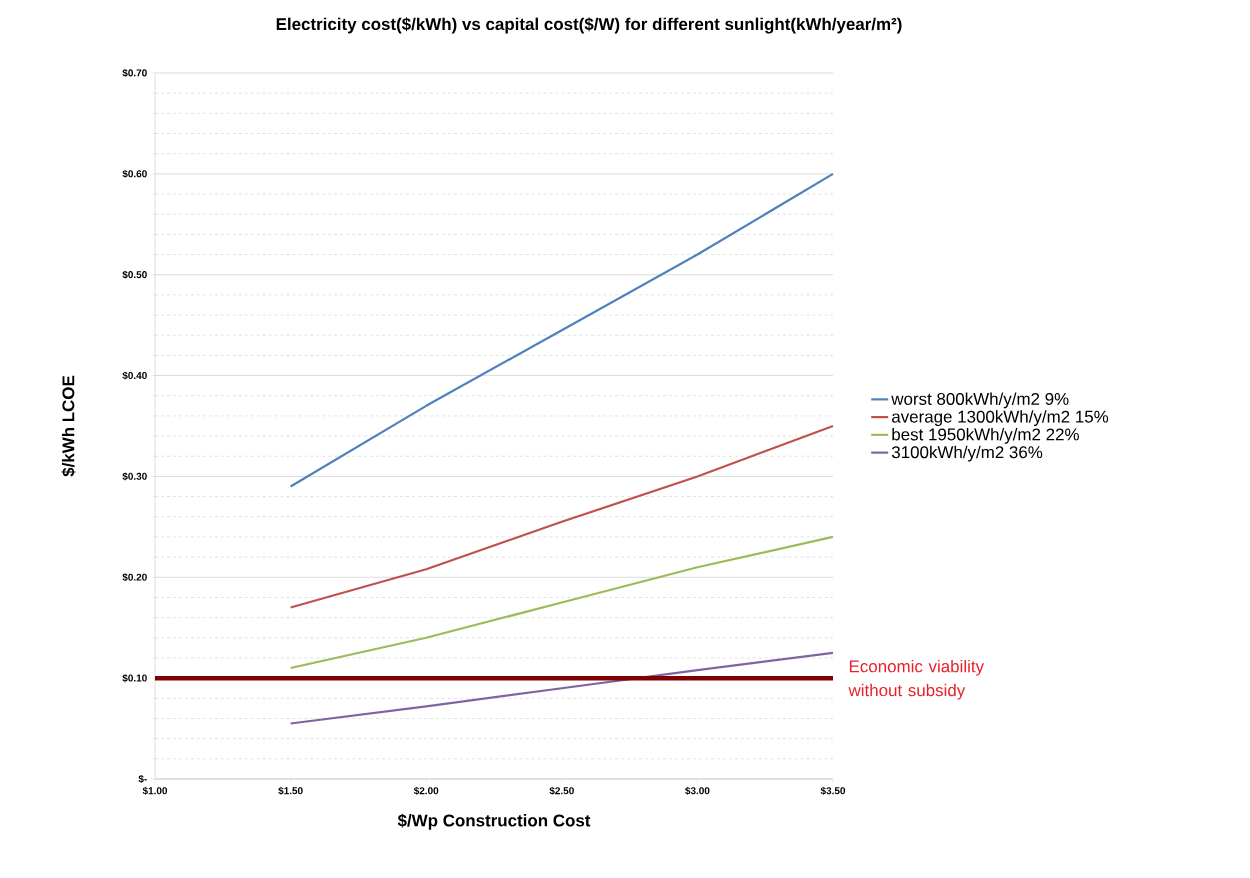  Describe the element at coordinates (697, 790) in the screenshot. I see `x-tick-label: $3.00` at that location.